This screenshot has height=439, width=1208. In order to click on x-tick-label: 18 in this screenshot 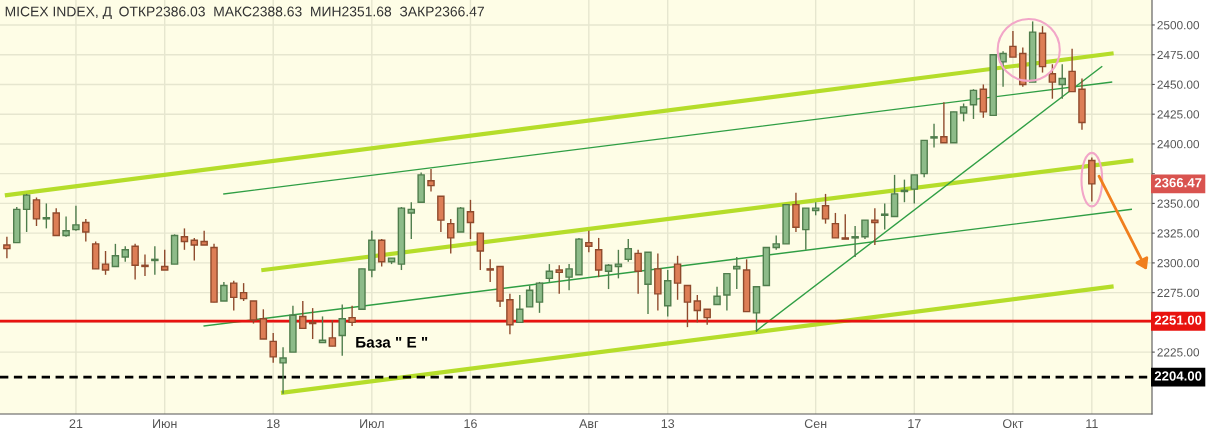, I will do `click(273, 424)`.